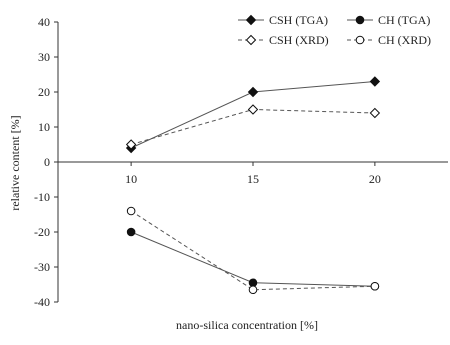 This screenshot has width=450, height=345. What do you see at coordinates (42, 197) in the screenshot?
I see `y-tick-label: -10` at bounding box center [42, 197].